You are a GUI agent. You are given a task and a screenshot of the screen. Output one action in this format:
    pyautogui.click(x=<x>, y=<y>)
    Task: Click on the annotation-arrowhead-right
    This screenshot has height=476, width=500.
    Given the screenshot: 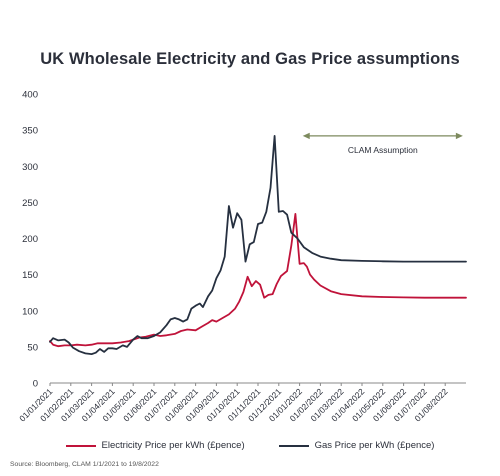 What is the action you would take?
    pyautogui.click(x=459, y=136)
    